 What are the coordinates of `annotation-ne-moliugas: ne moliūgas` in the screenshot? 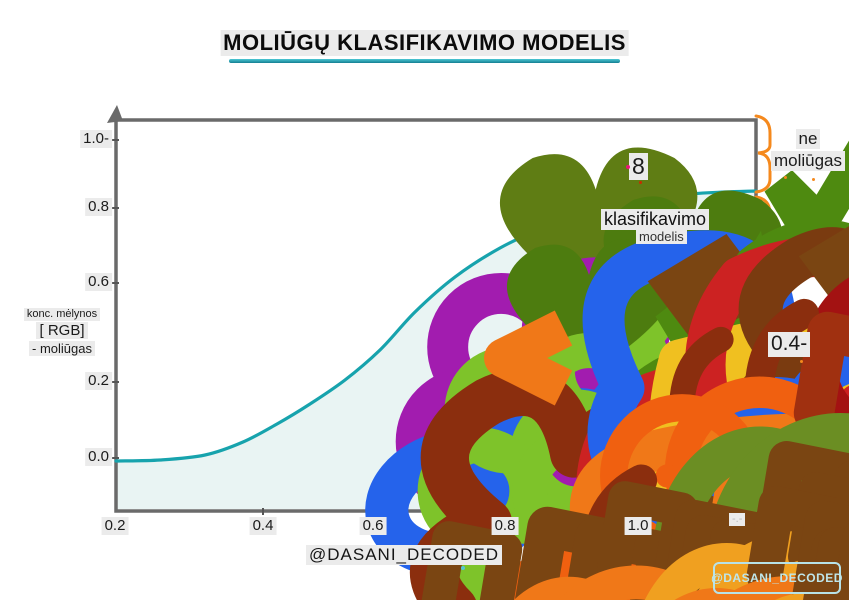 It's located at (808, 150).